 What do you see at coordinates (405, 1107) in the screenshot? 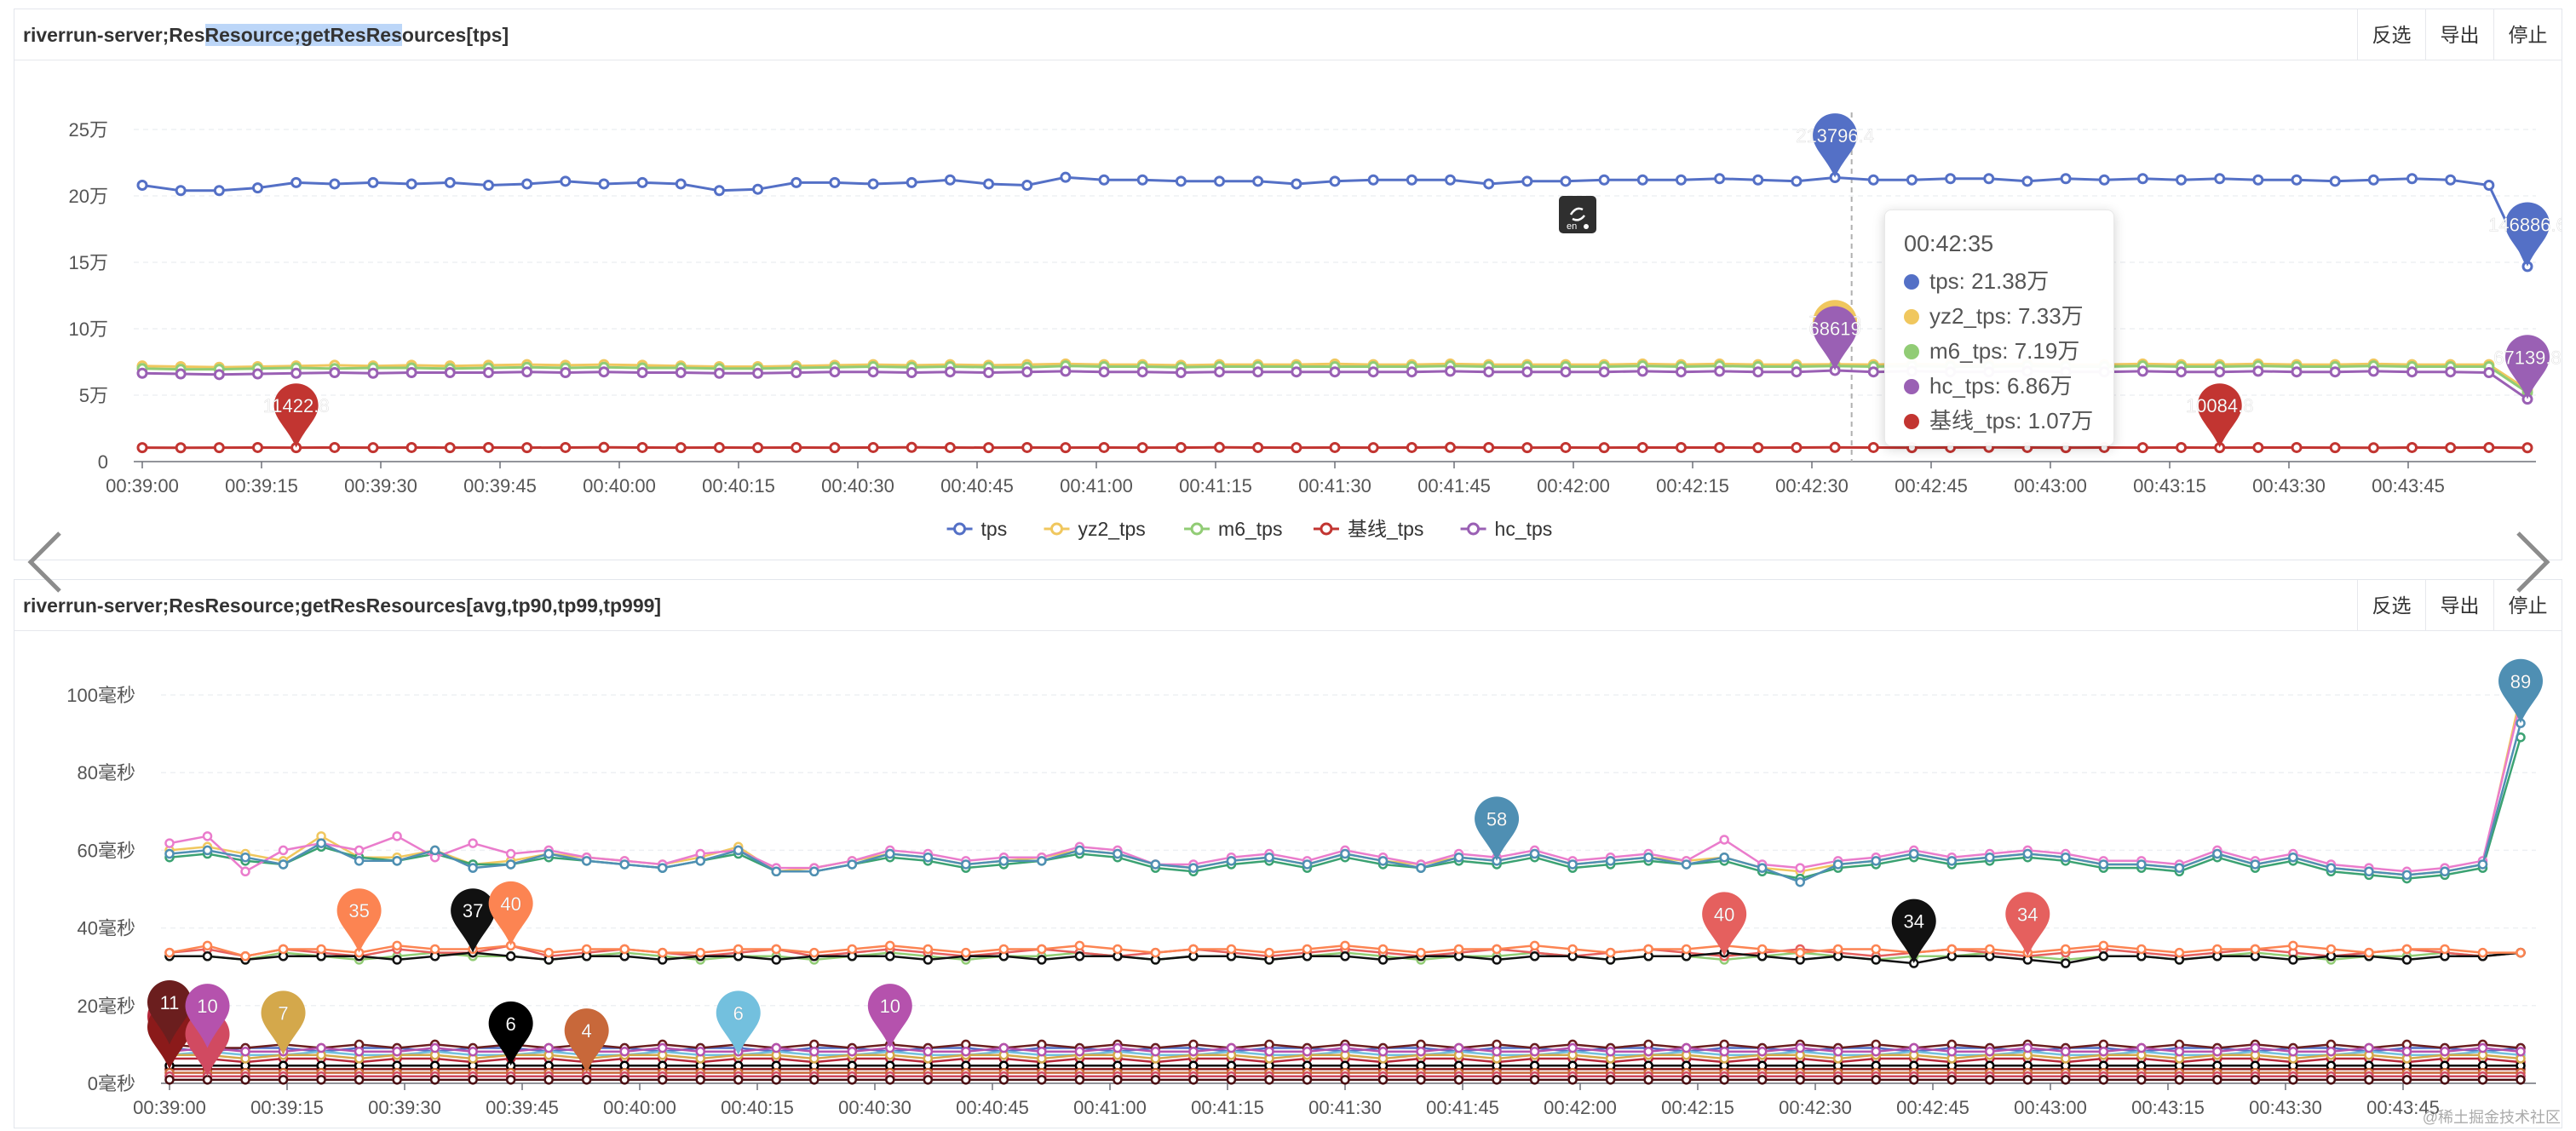
I see `x-tick-label: 00:39:30` at bounding box center [405, 1107].